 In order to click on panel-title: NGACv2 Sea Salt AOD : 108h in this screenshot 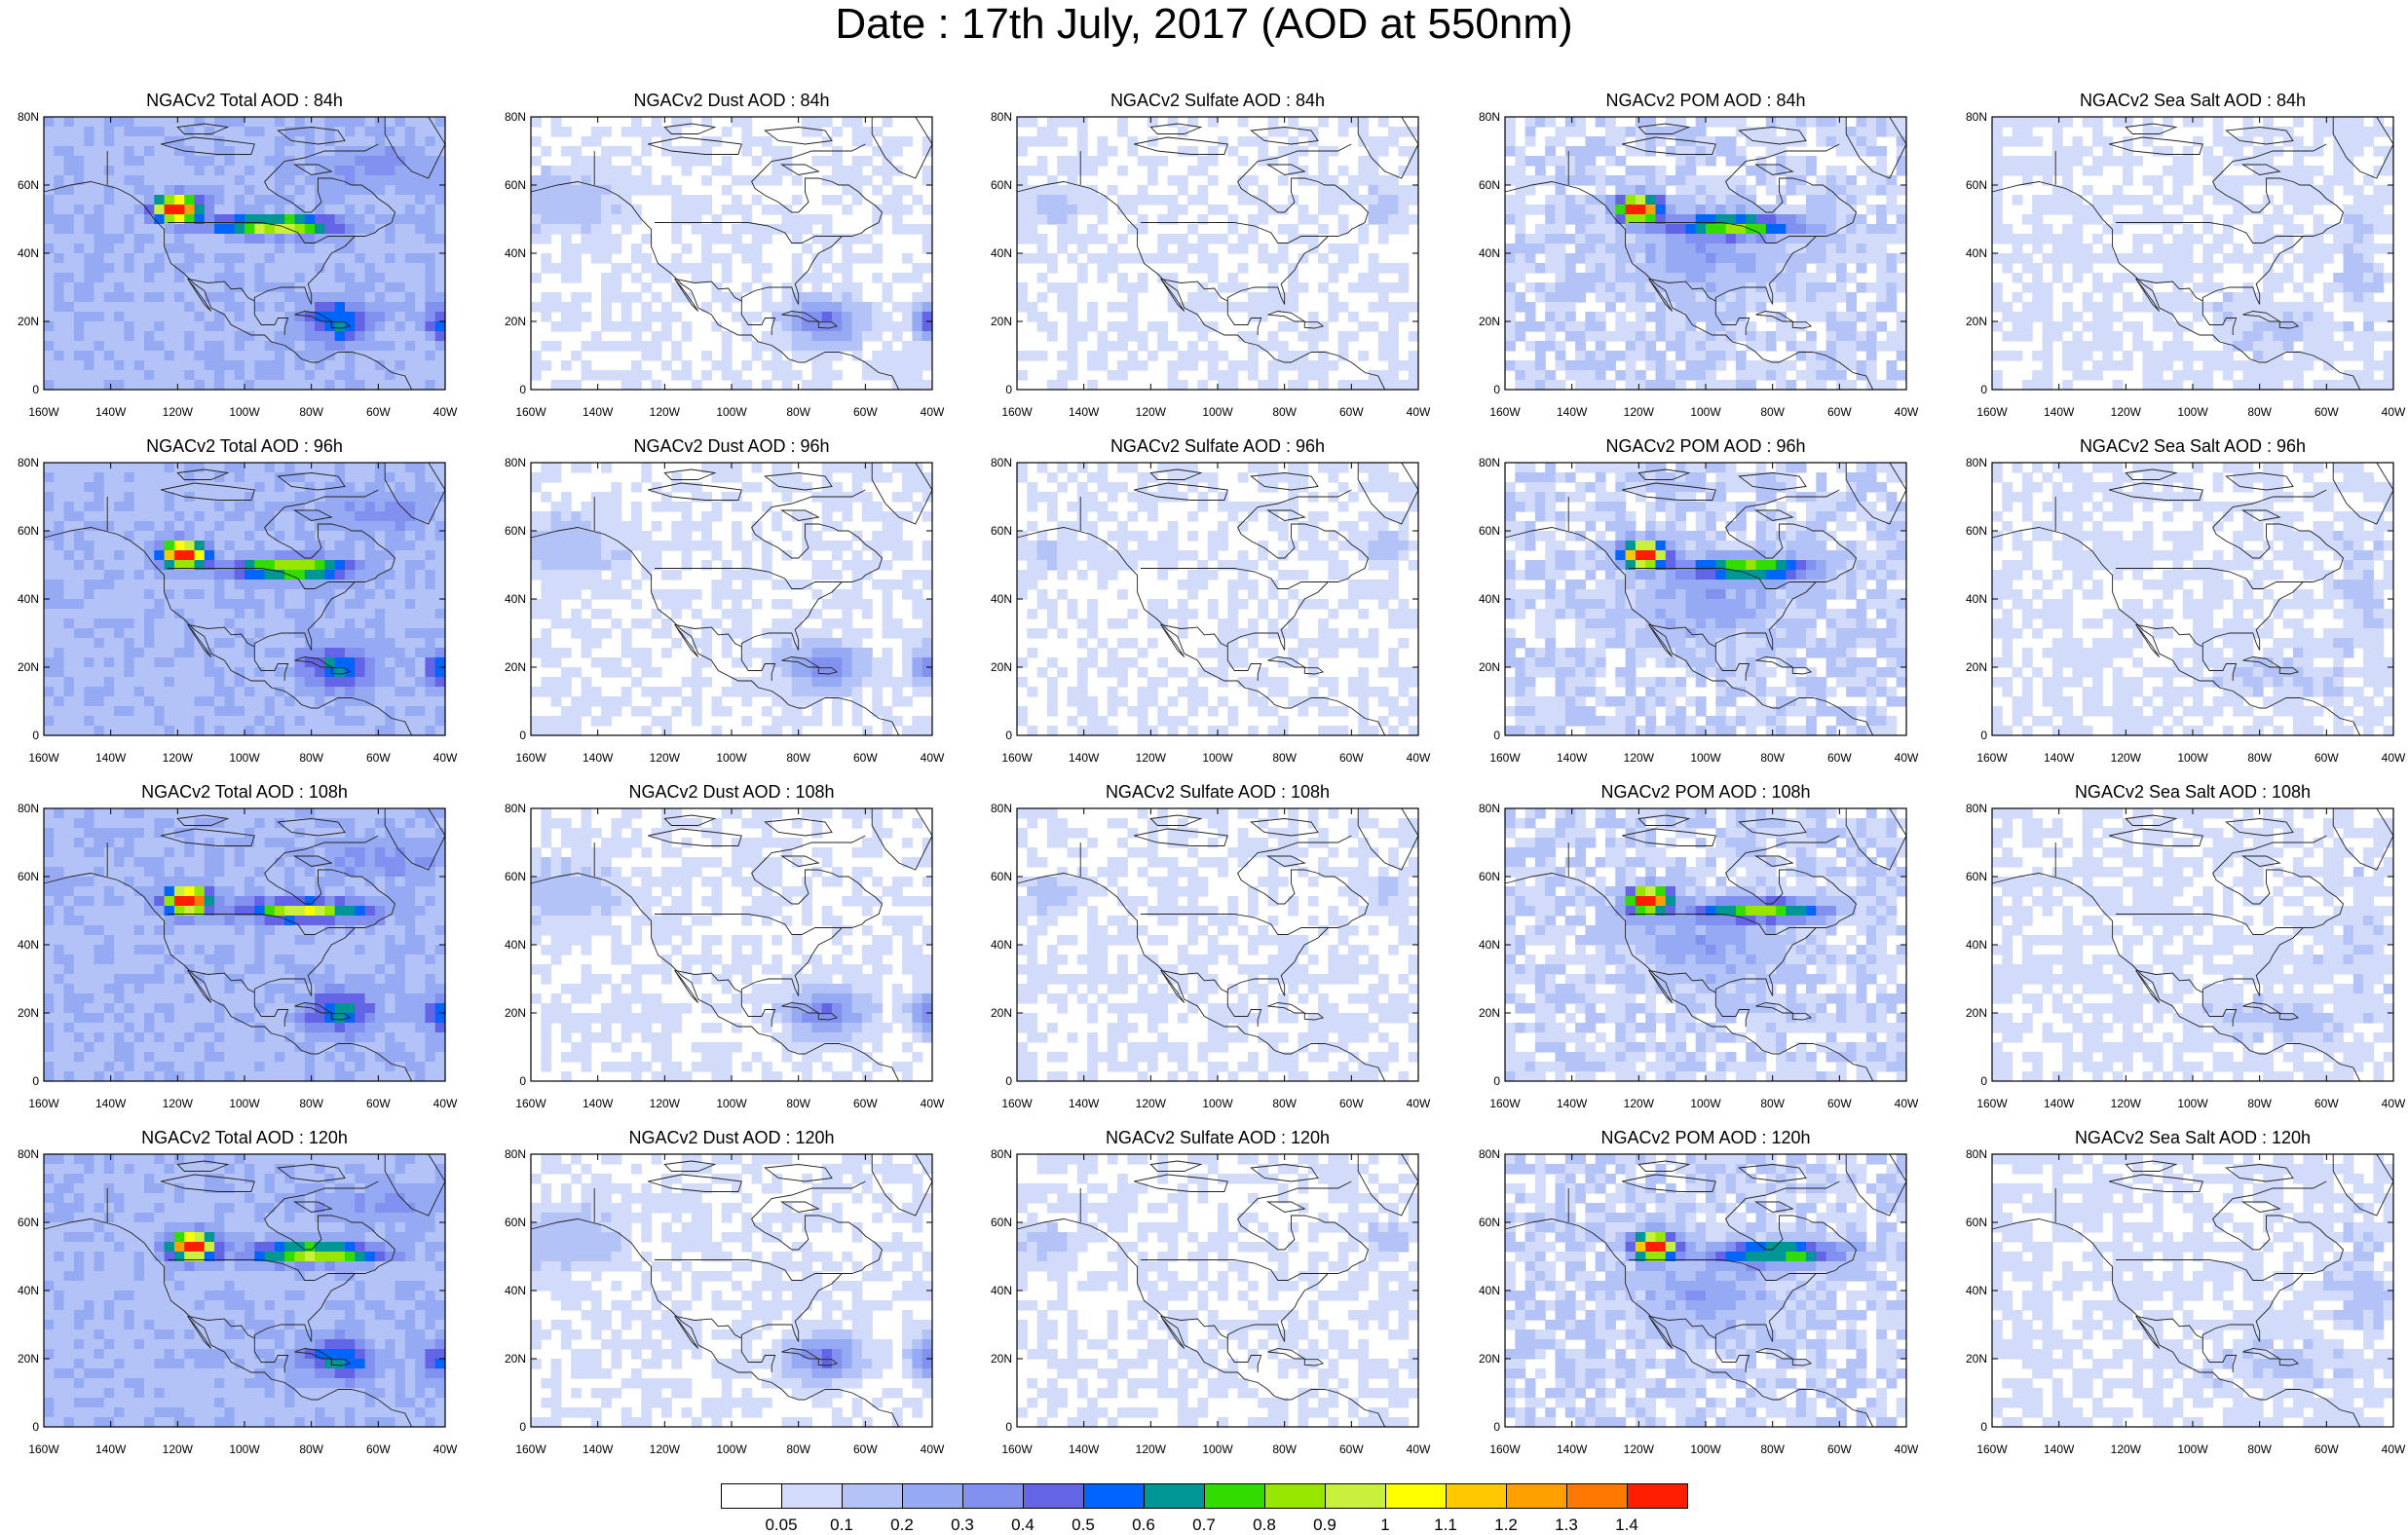, I will do `click(2192, 792)`.